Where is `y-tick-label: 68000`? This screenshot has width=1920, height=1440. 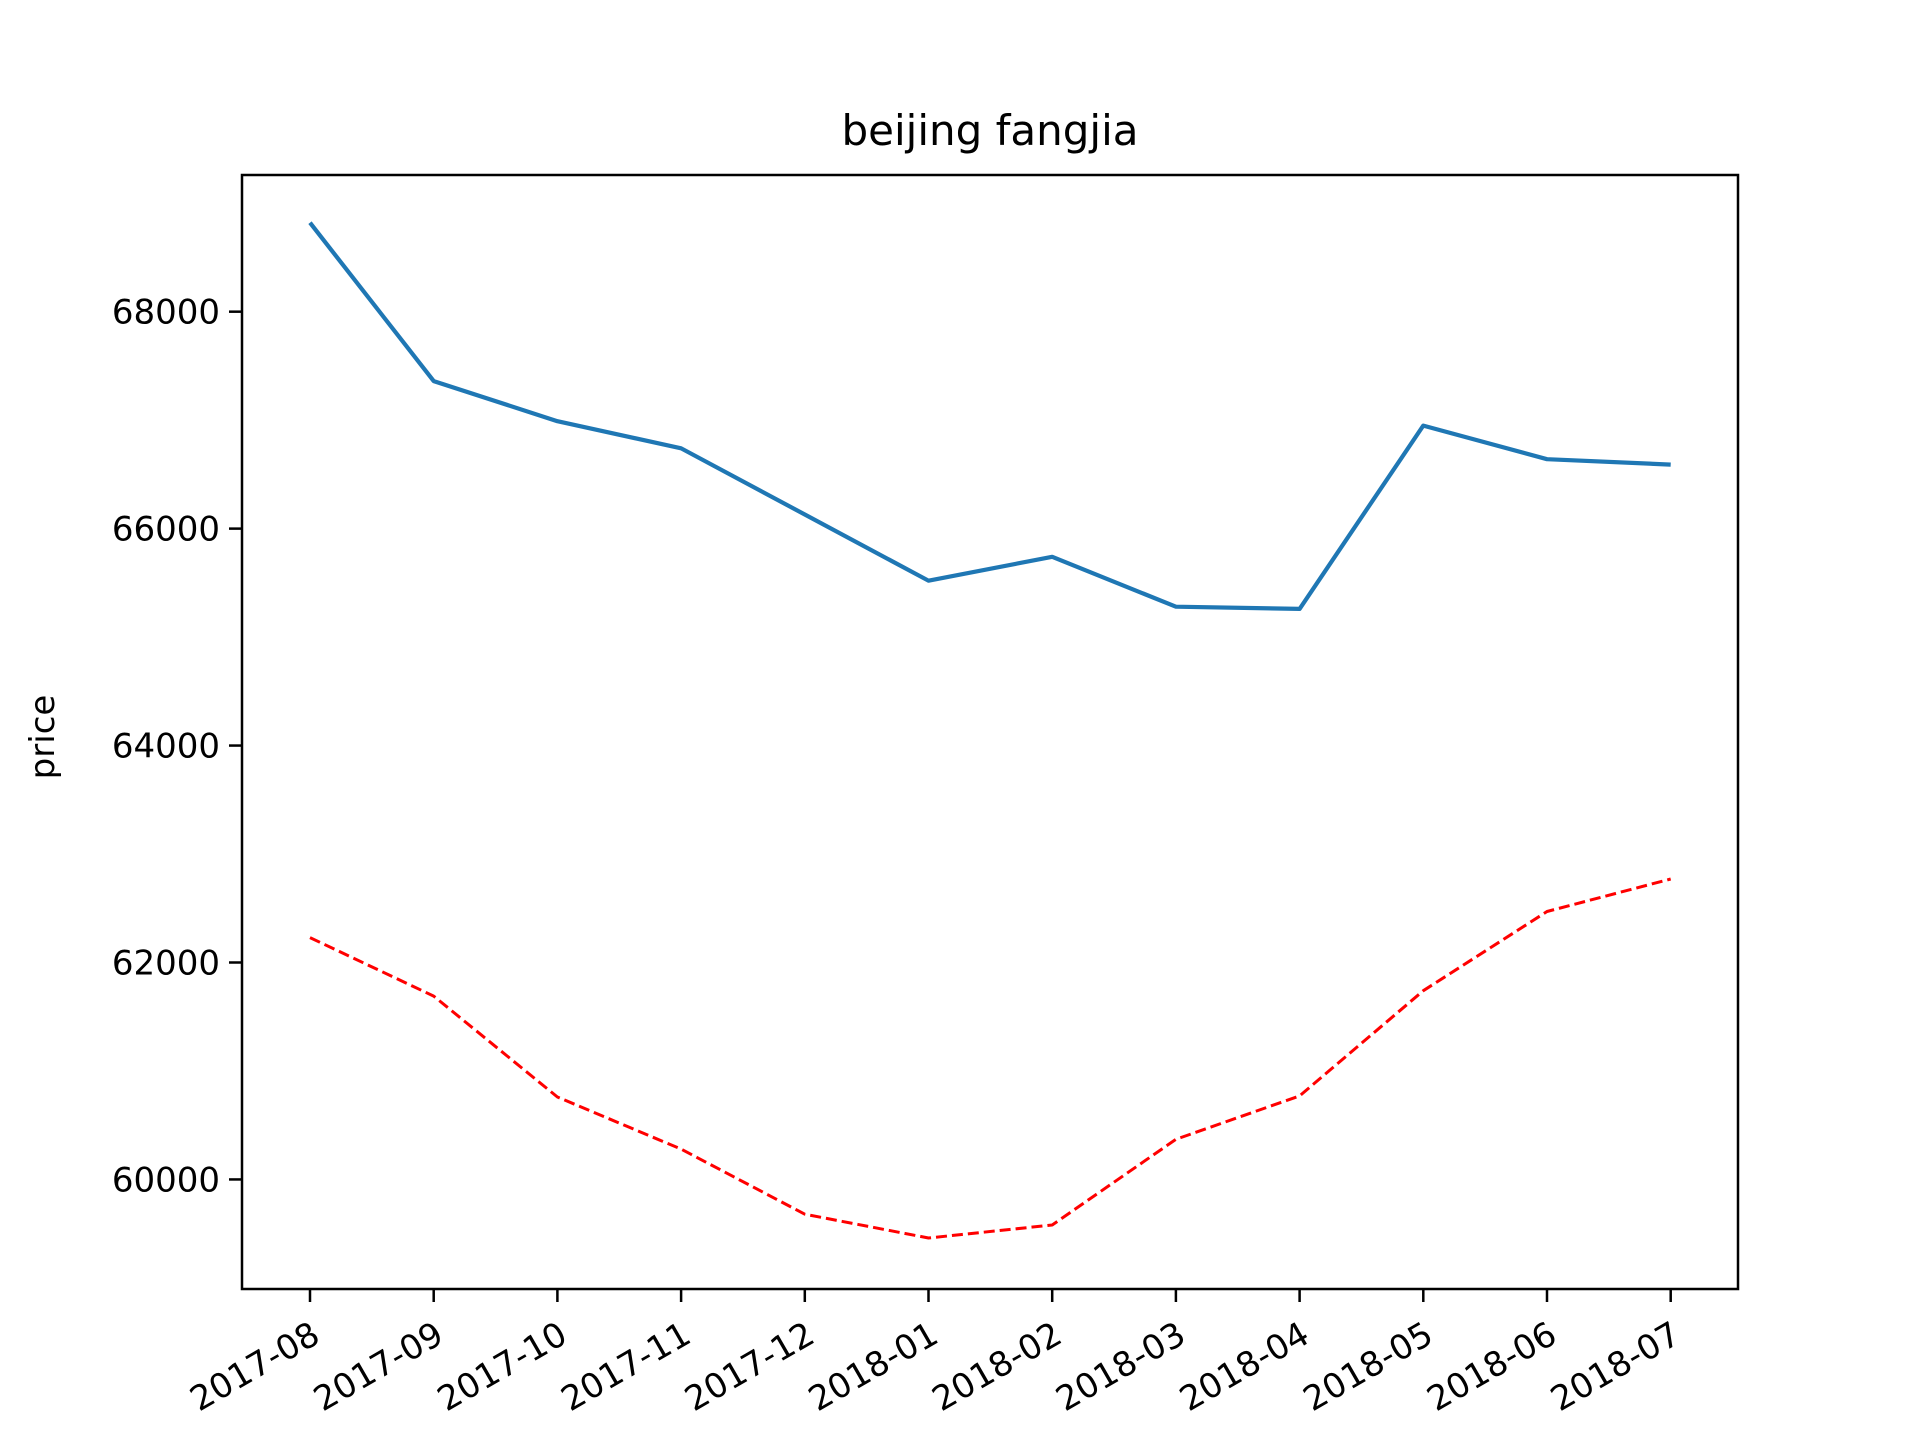 y-tick-label: 68000 is located at coordinates (166, 313).